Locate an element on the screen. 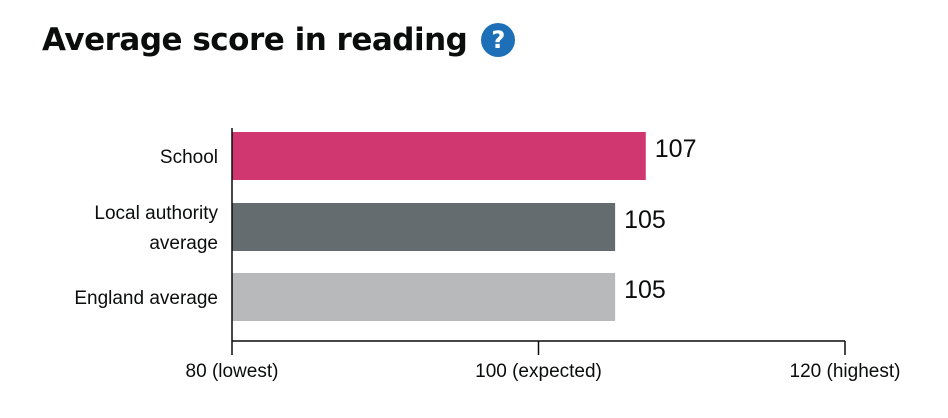 Image resolution: width=948 pixels, height=418 pixels. value-label-1: 105 is located at coordinates (645, 220).